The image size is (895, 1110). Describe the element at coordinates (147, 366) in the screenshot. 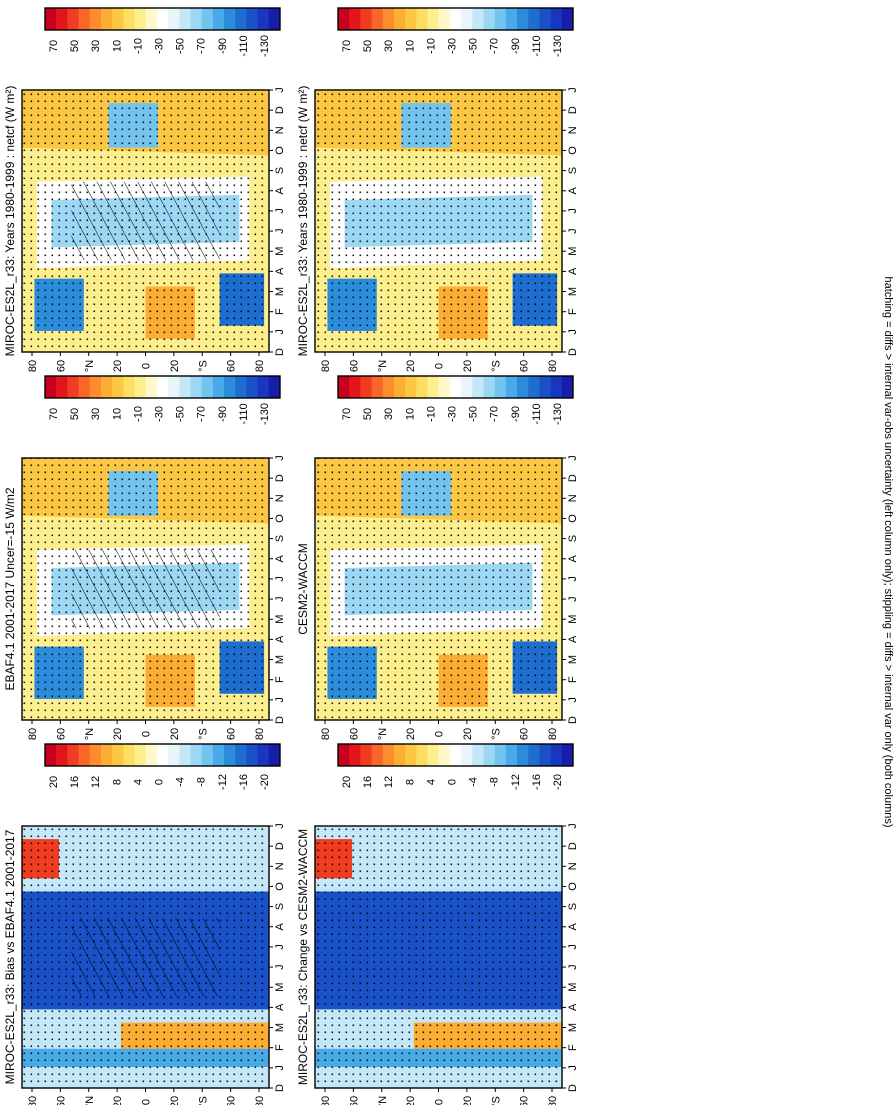

I see `y-tick-label: 0` at that location.